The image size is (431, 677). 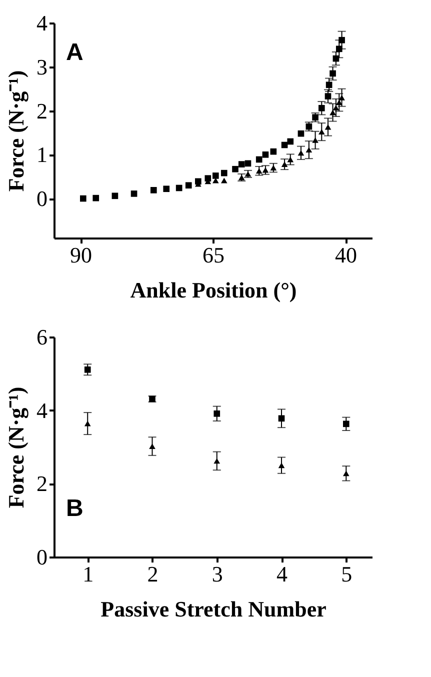 I want to click on y-tick-label: 1, so click(x=42, y=155).